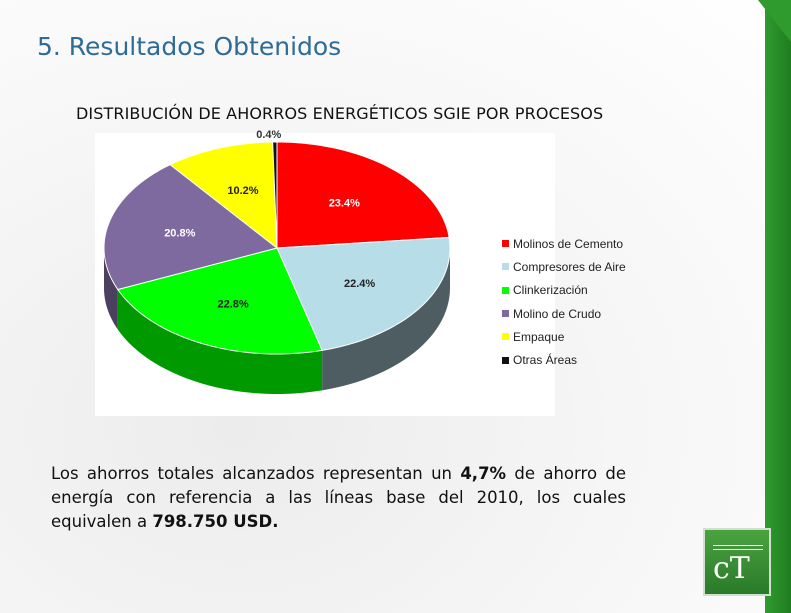 Image resolution: width=791 pixels, height=613 pixels. What do you see at coordinates (344, 203) in the screenshot?
I see `pie-label-1: 23.4%` at bounding box center [344, 203].